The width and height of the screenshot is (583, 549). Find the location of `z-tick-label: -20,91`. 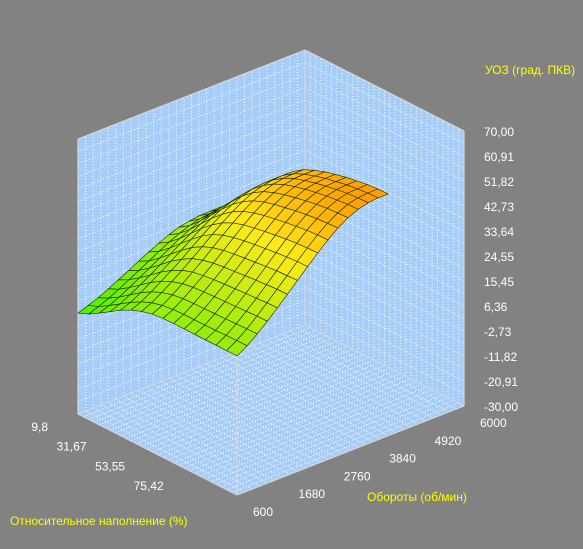

z-tick-label: -20,91 is located at coordinates (501, 382).